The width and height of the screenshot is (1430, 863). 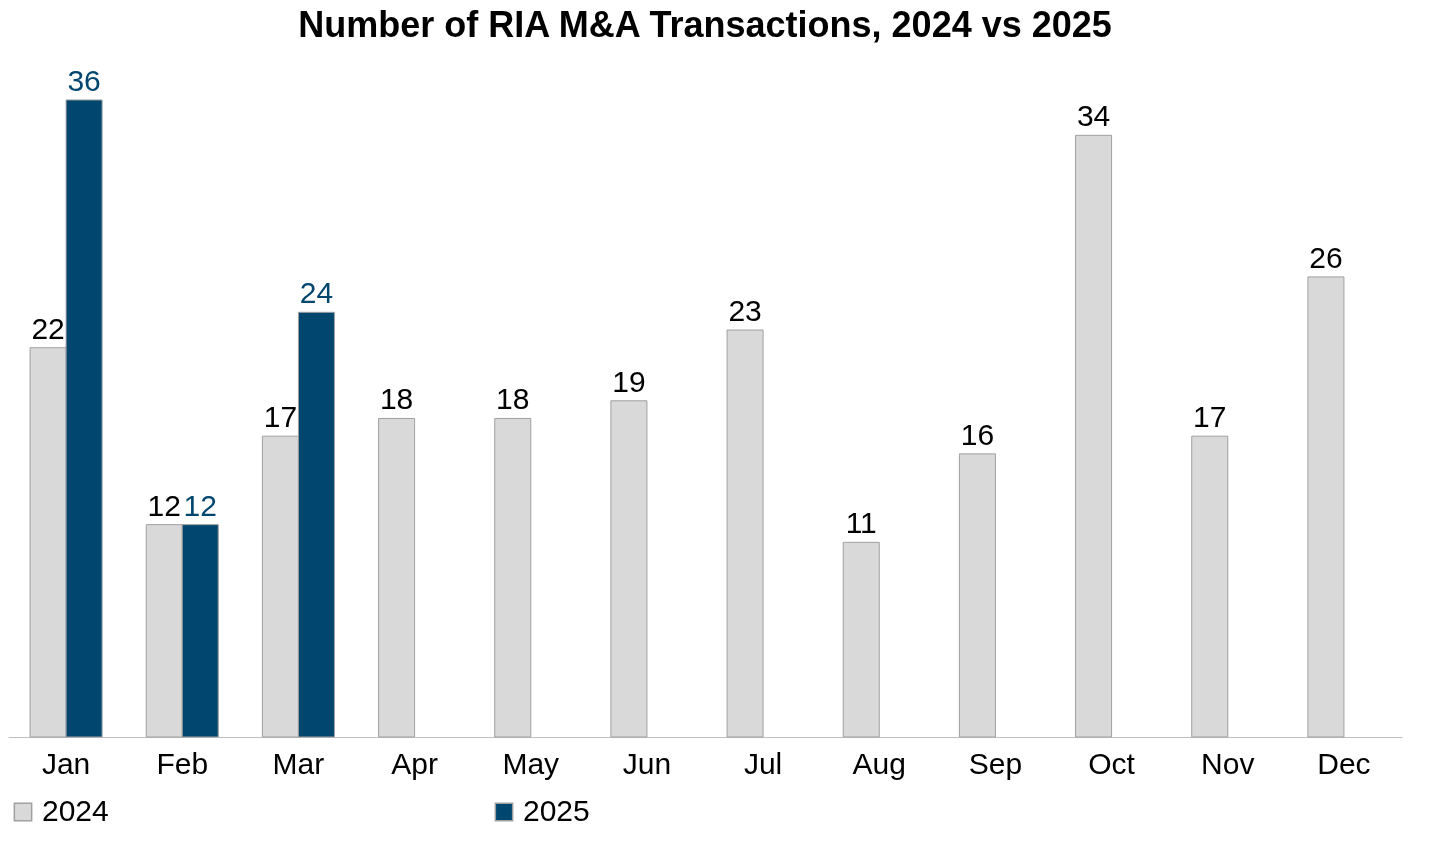 What do you see at coordinates (861, 523) in the screenshot?
I see `data-label: 11` at bounding box center [861, 523].